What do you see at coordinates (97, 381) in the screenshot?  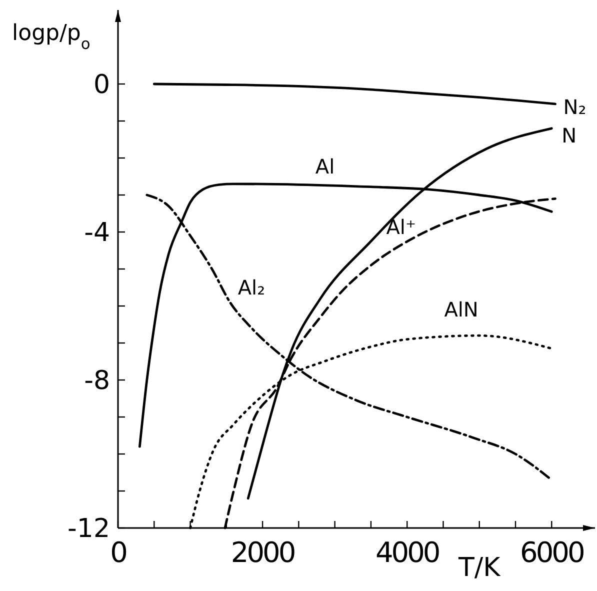 I see `y-tick-label: -8` at bounding box center [97, 381].